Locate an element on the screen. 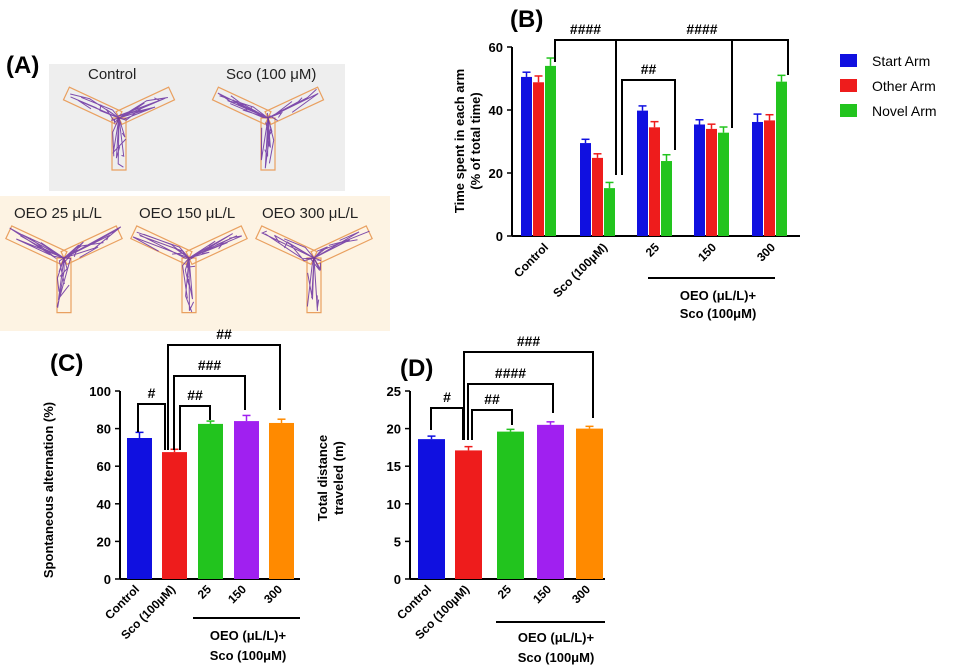  legend-swatch-blue is located at coordinates (848, 60).